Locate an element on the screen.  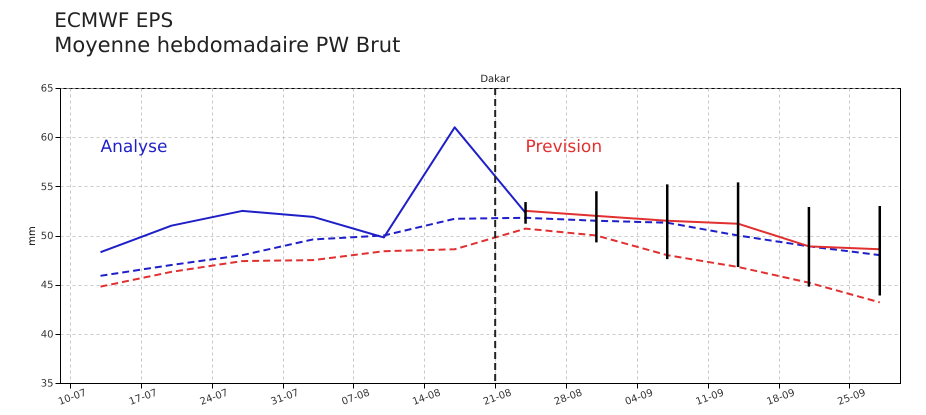
ref-line-label: Dakar is located at coordinates (495, 79).